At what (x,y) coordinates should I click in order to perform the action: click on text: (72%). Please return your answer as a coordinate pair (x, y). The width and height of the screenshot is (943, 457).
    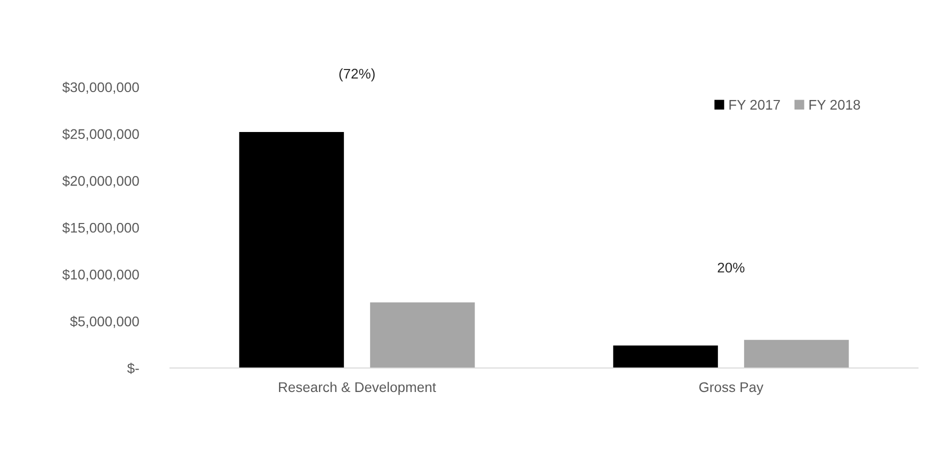
    Looking at the image, I should click on (357, 75).